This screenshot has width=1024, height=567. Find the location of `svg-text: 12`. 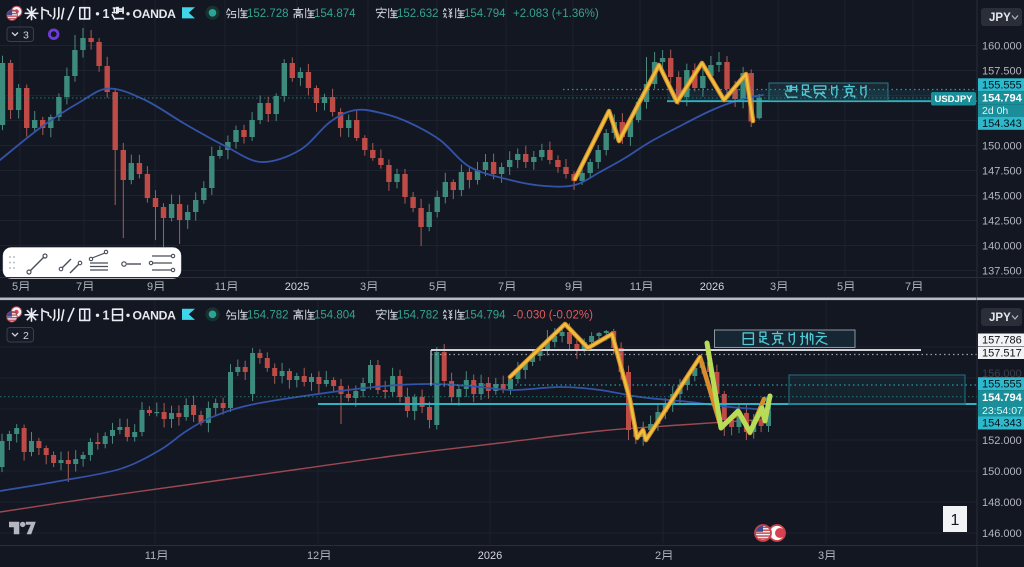

svg-text: 12 is located at coordinates (313, 556).